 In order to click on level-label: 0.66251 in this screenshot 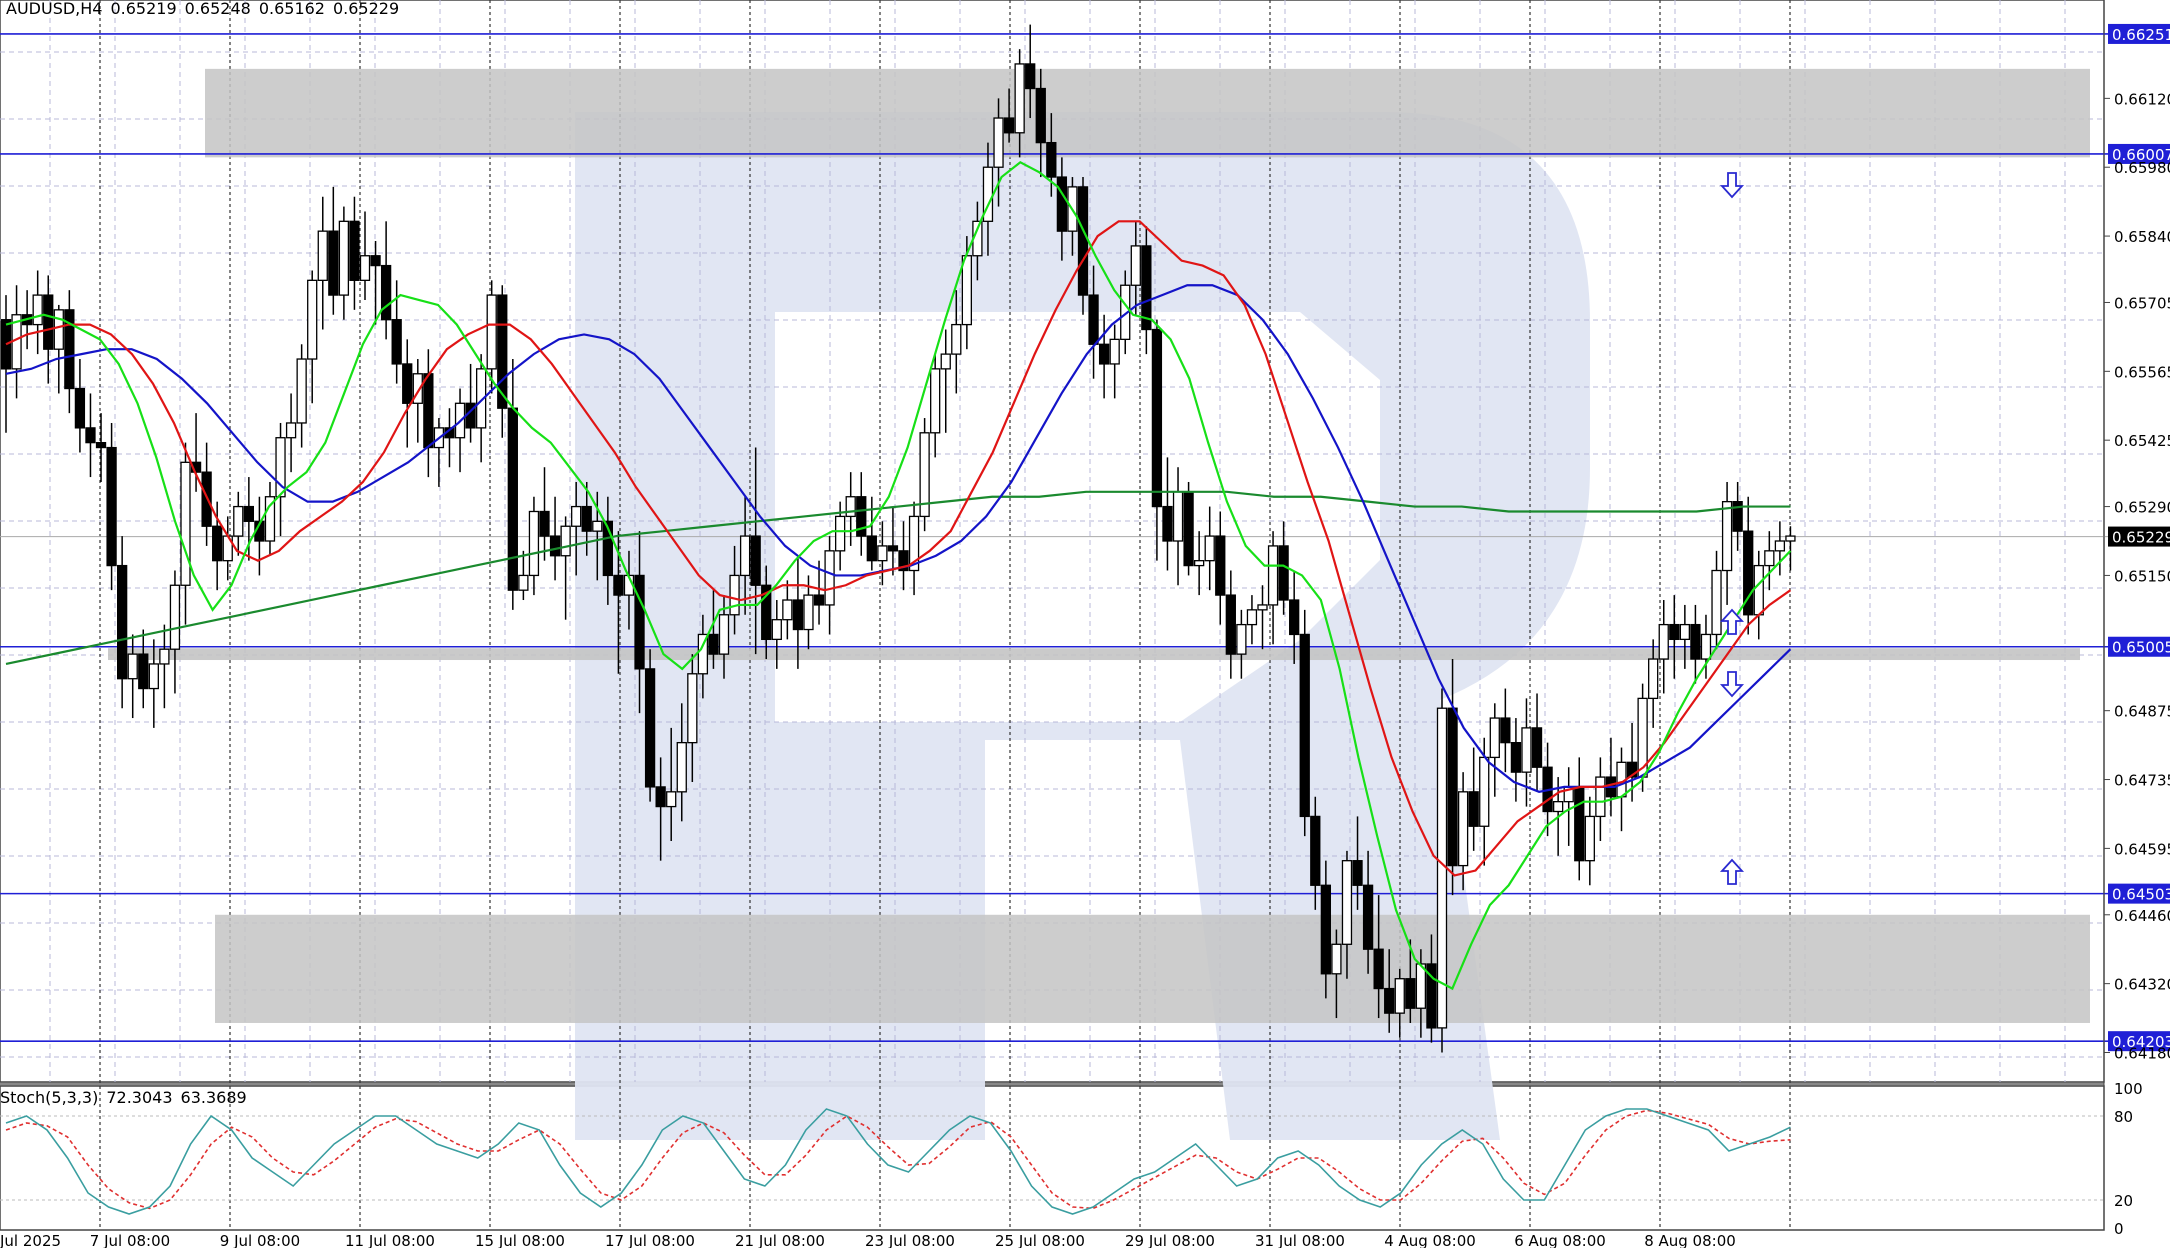, I will do `click(2141, 35)`.